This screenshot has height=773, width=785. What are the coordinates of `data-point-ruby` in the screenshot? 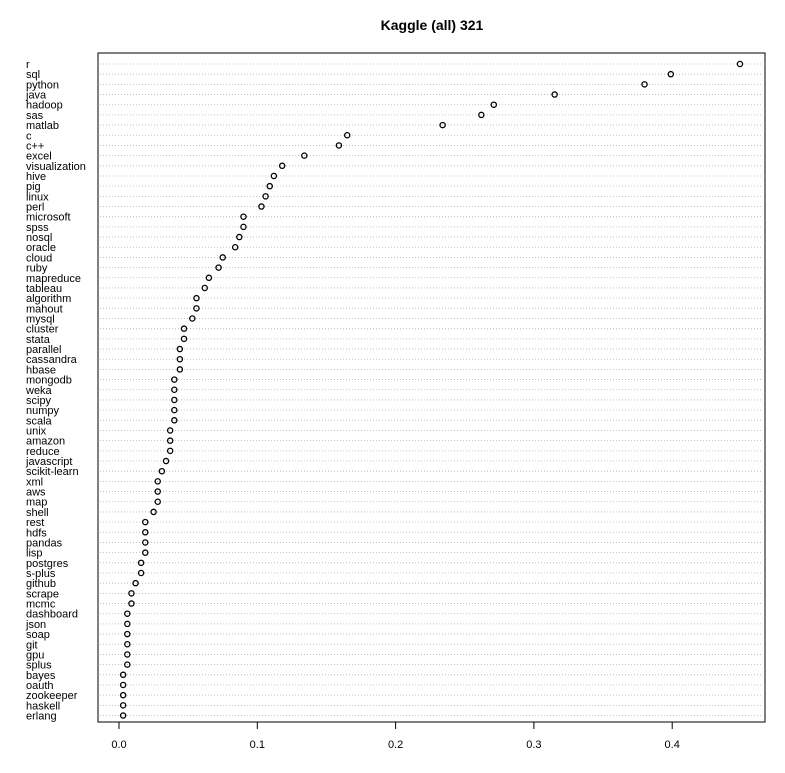 It's located at (218, 267).